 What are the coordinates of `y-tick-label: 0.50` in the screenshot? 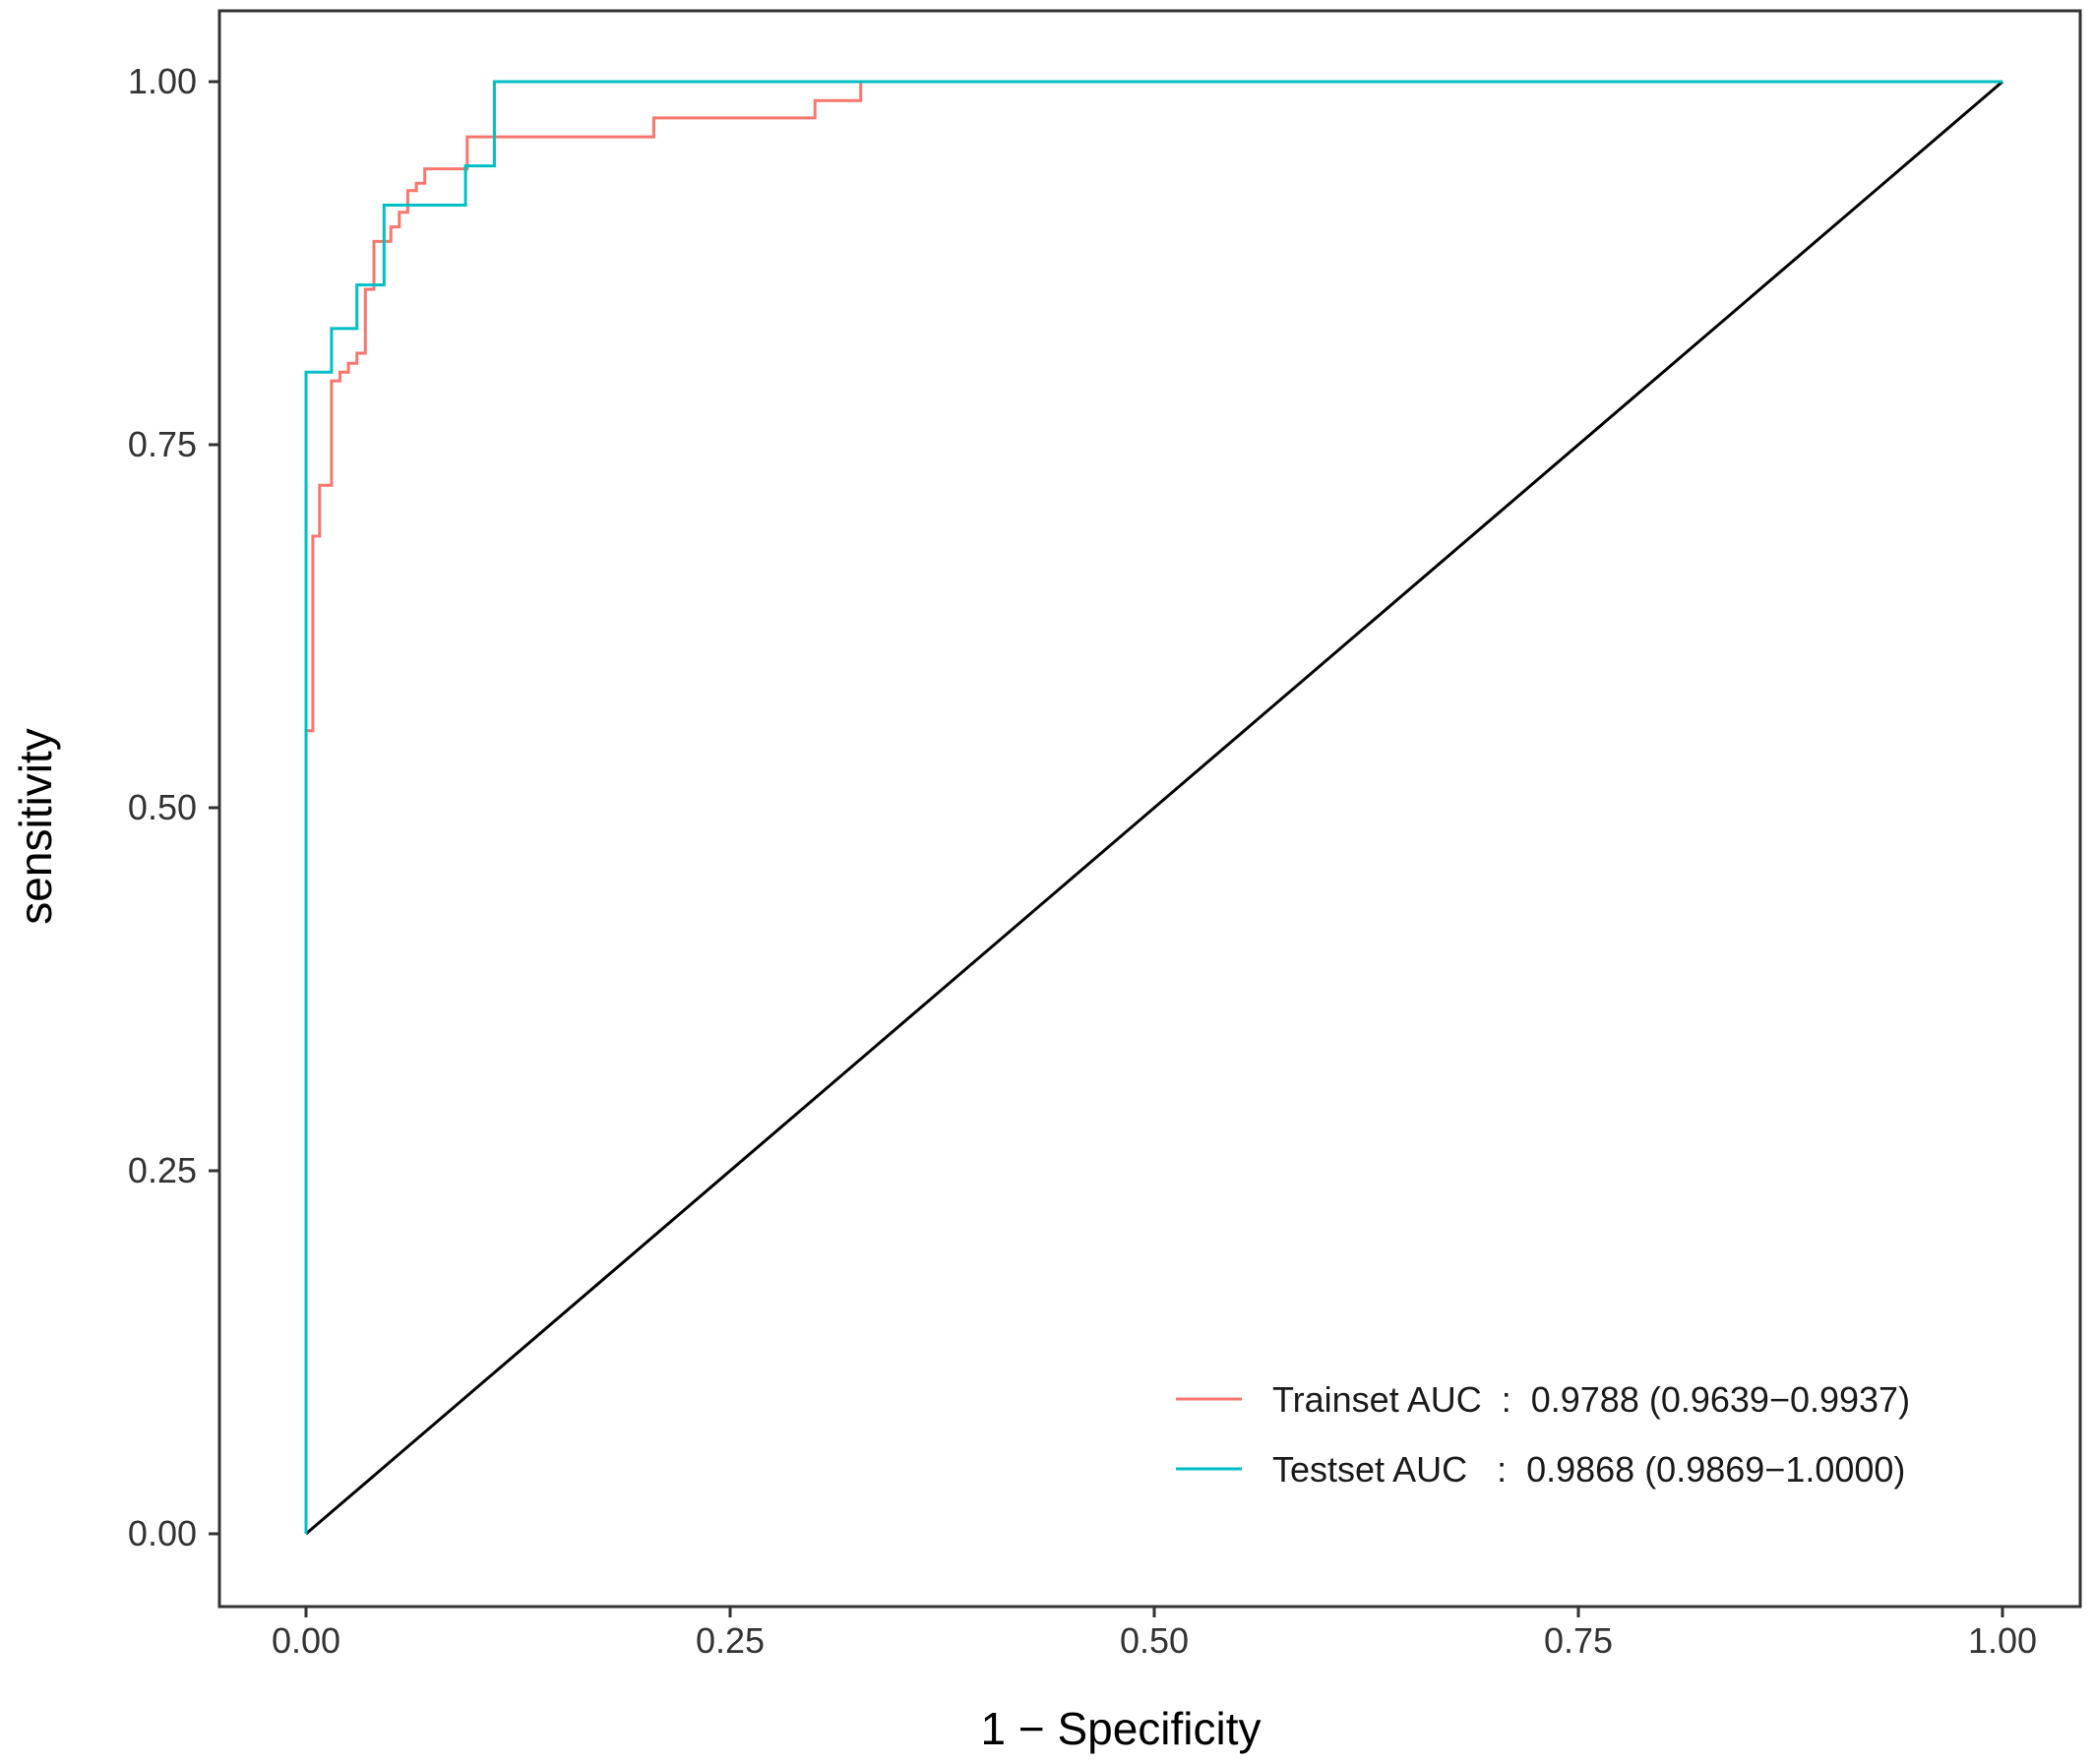 It's located at (162, 807).